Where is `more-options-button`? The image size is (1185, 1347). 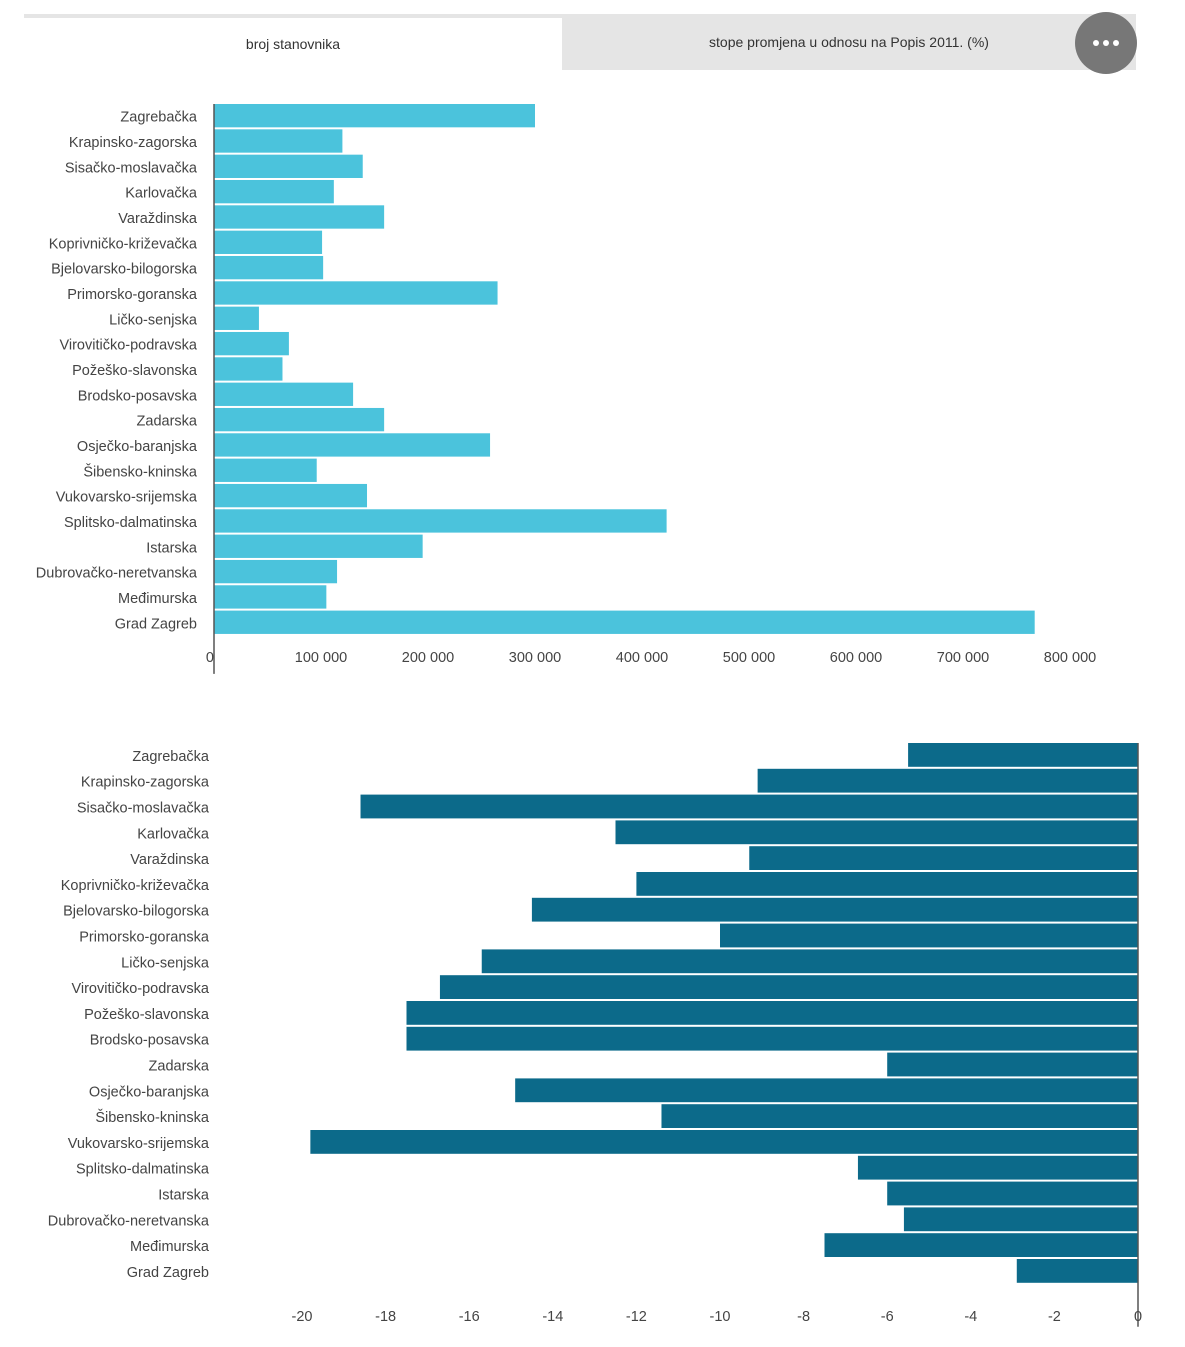 more-options-button is located at coordinates (1106, 43).